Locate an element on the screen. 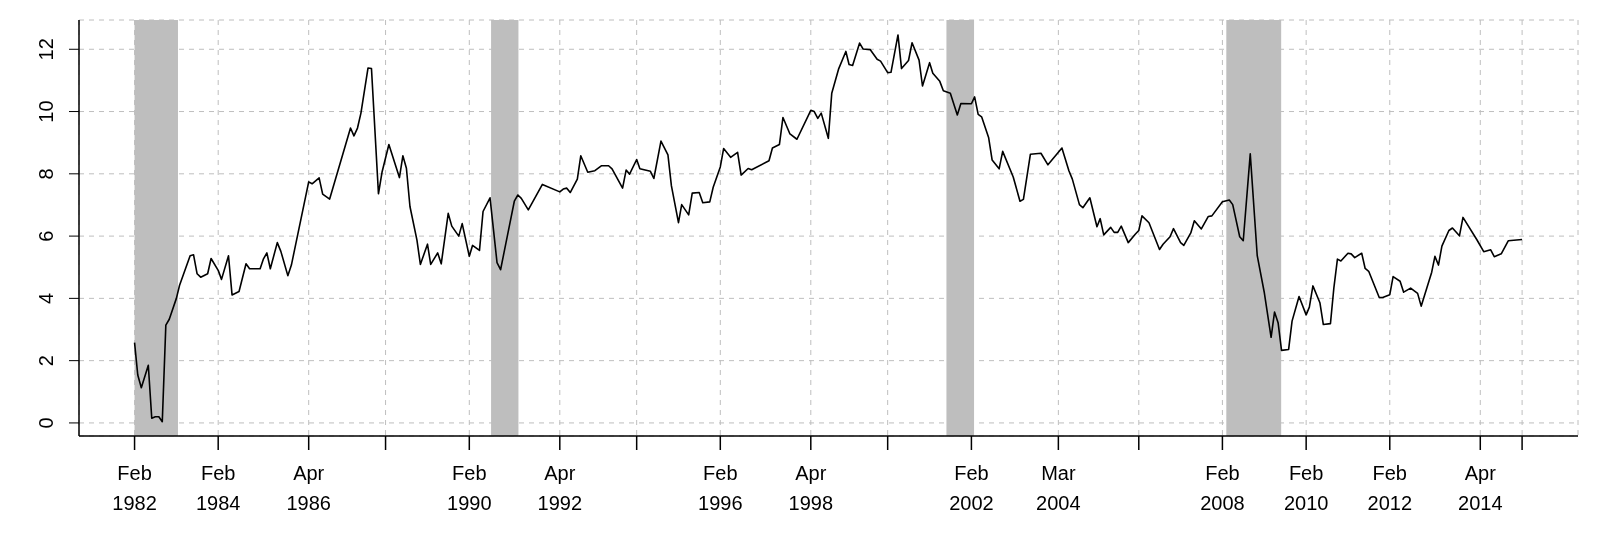 The image size is (1600, 546). y-tick-label: 4 is located at coordinates (46, 298).